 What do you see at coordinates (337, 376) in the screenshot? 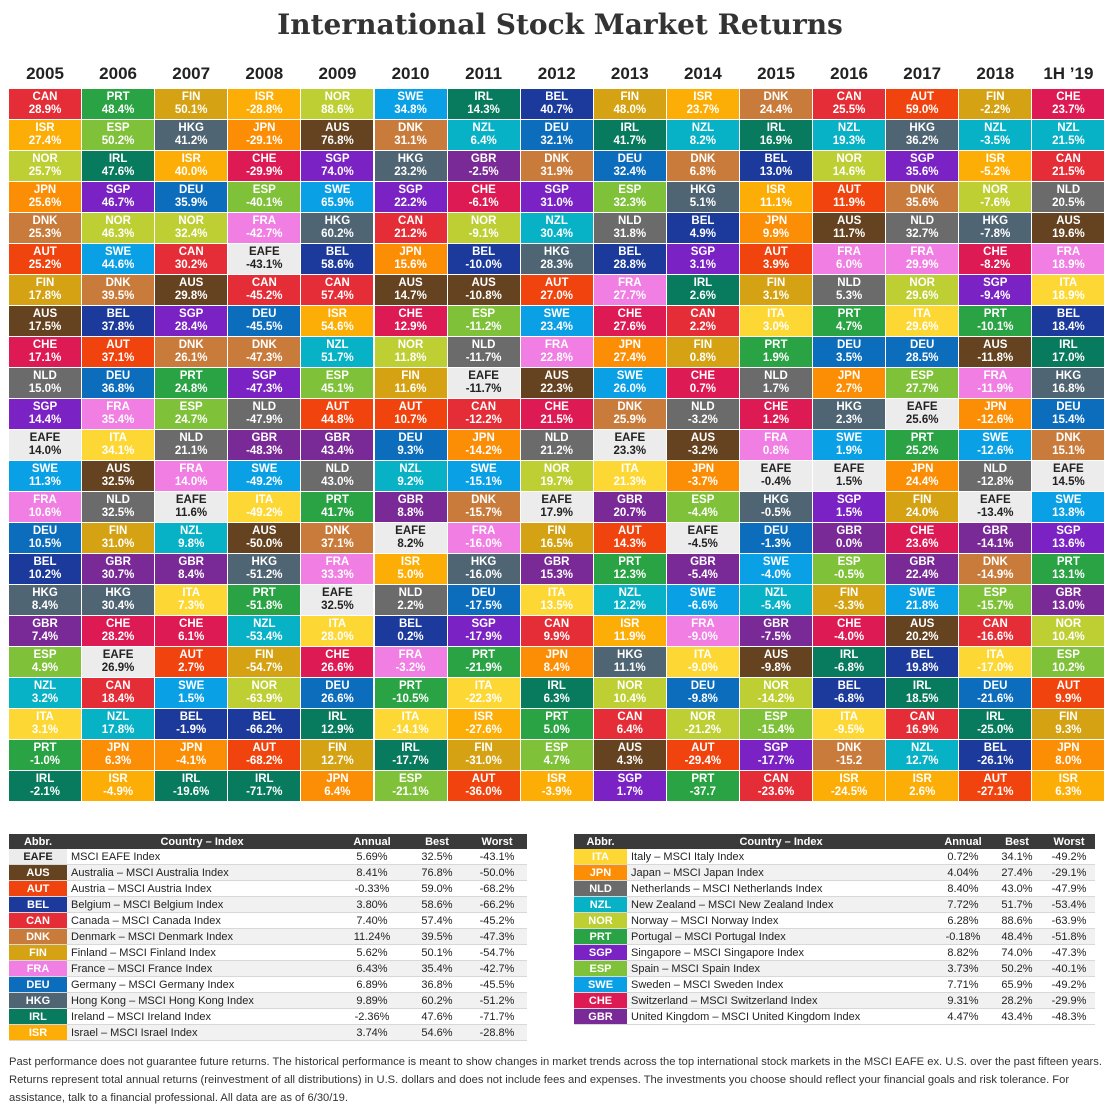
I see `cell-country-code: ESP` at bounding box center [337, 376].